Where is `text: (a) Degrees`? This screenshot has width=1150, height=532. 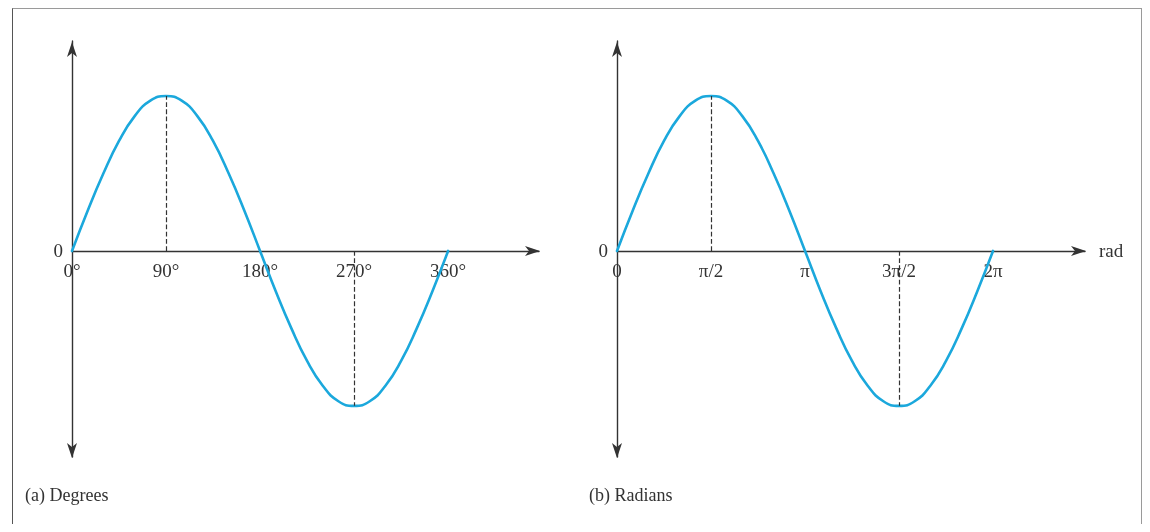 text: (a) Degrees is located at coordinates (67, 495).